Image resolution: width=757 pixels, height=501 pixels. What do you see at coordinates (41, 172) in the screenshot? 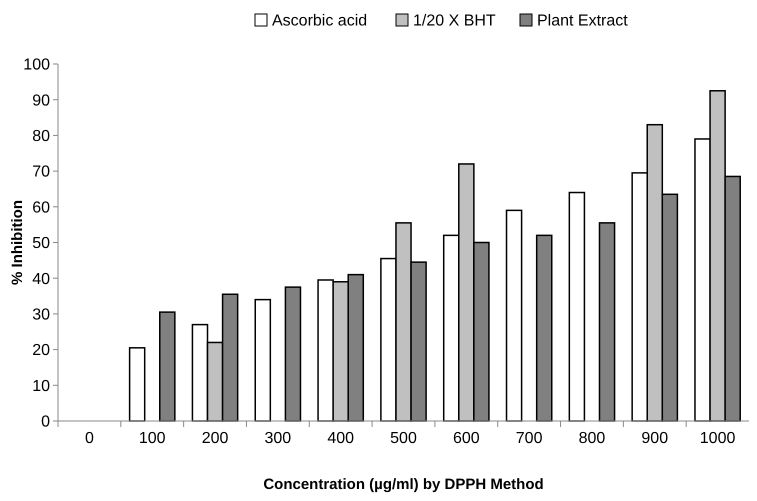
I see `y-tick-label: 70` at bounding box center [41, 172].